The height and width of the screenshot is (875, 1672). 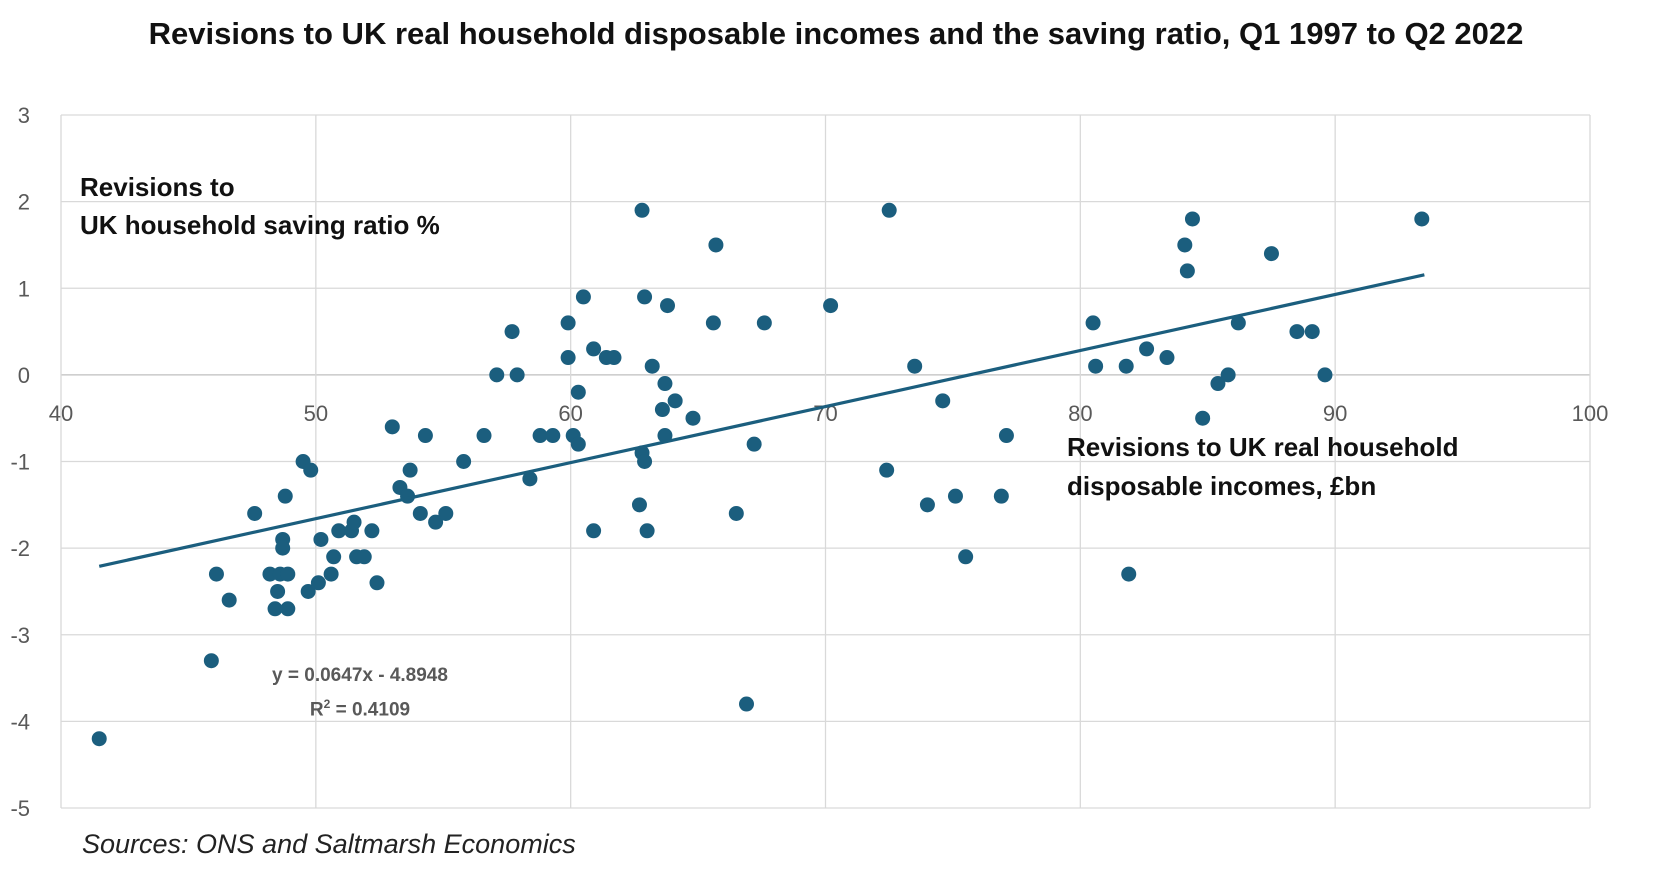 What do you see at coordinates (24, 375) in the screenshot?
I see `y-tick-label: 0` at bounding box center [24, 375].